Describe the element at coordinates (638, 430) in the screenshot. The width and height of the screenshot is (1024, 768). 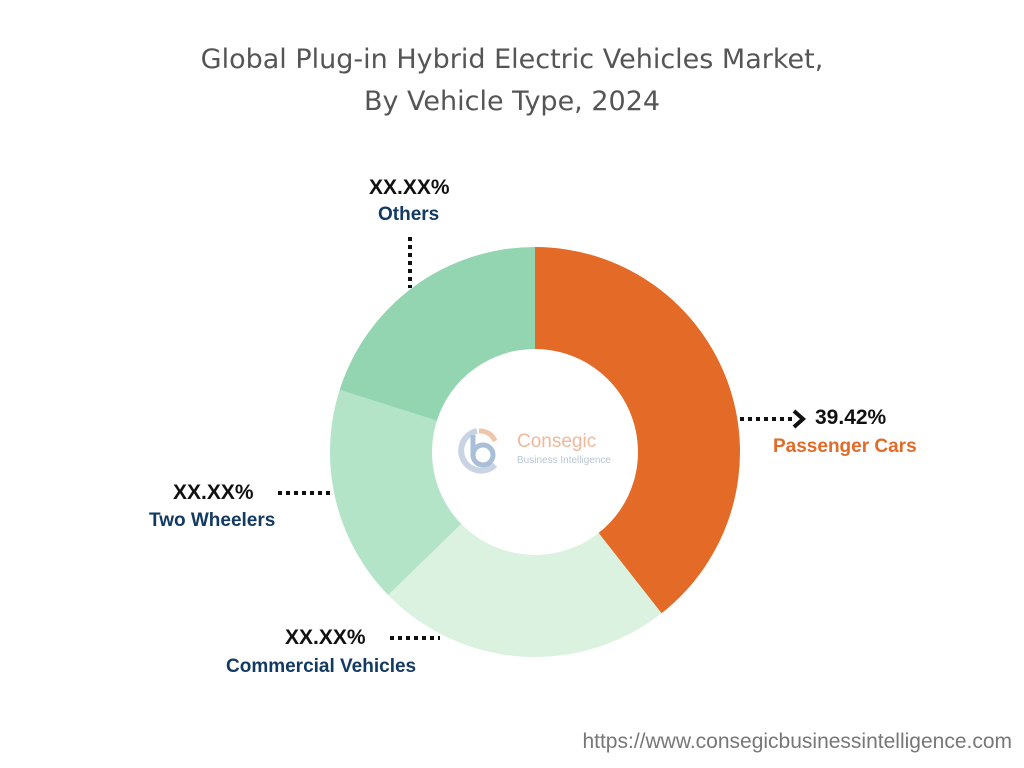
I see `slice-passenger-cars` at that location.